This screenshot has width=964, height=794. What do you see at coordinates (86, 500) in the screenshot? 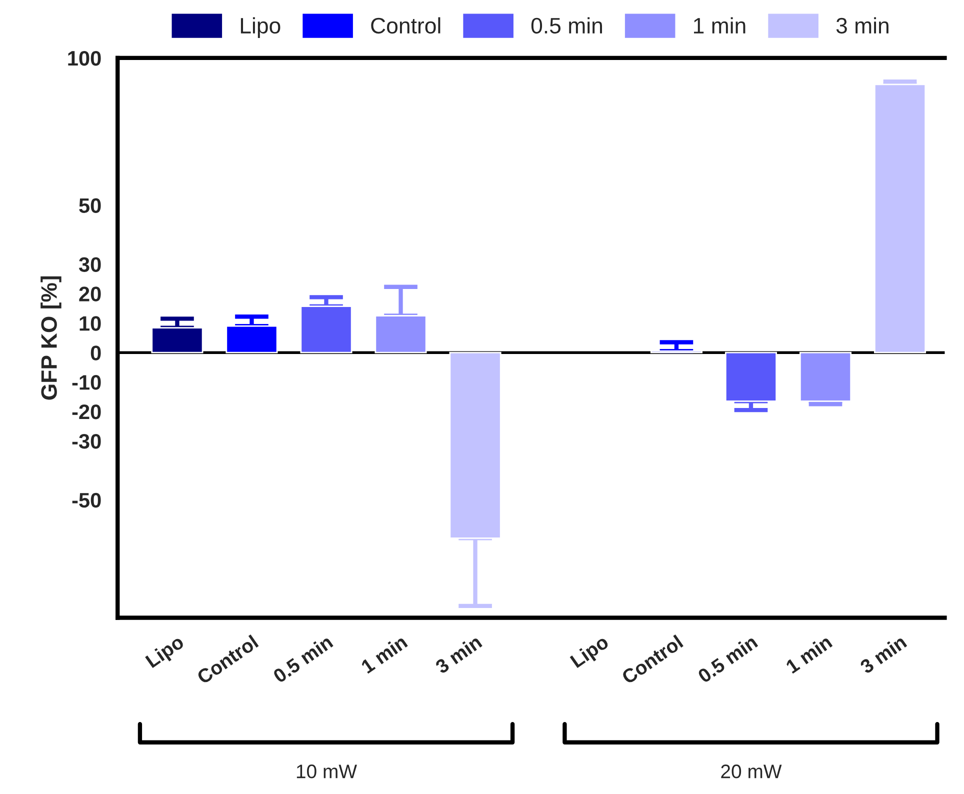
I see `y-tick-label: -50` at bounding box center [86, 500].